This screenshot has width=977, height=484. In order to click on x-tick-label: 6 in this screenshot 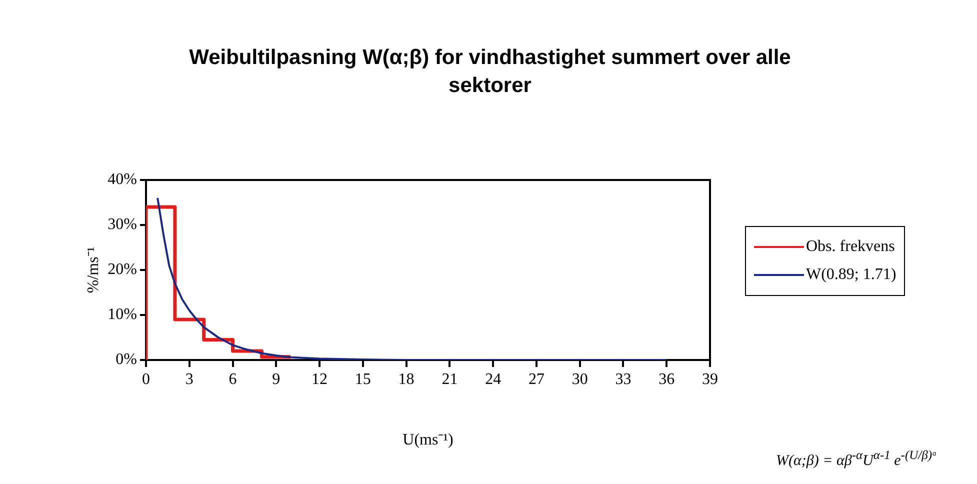, I will do `click(232, 379)`.